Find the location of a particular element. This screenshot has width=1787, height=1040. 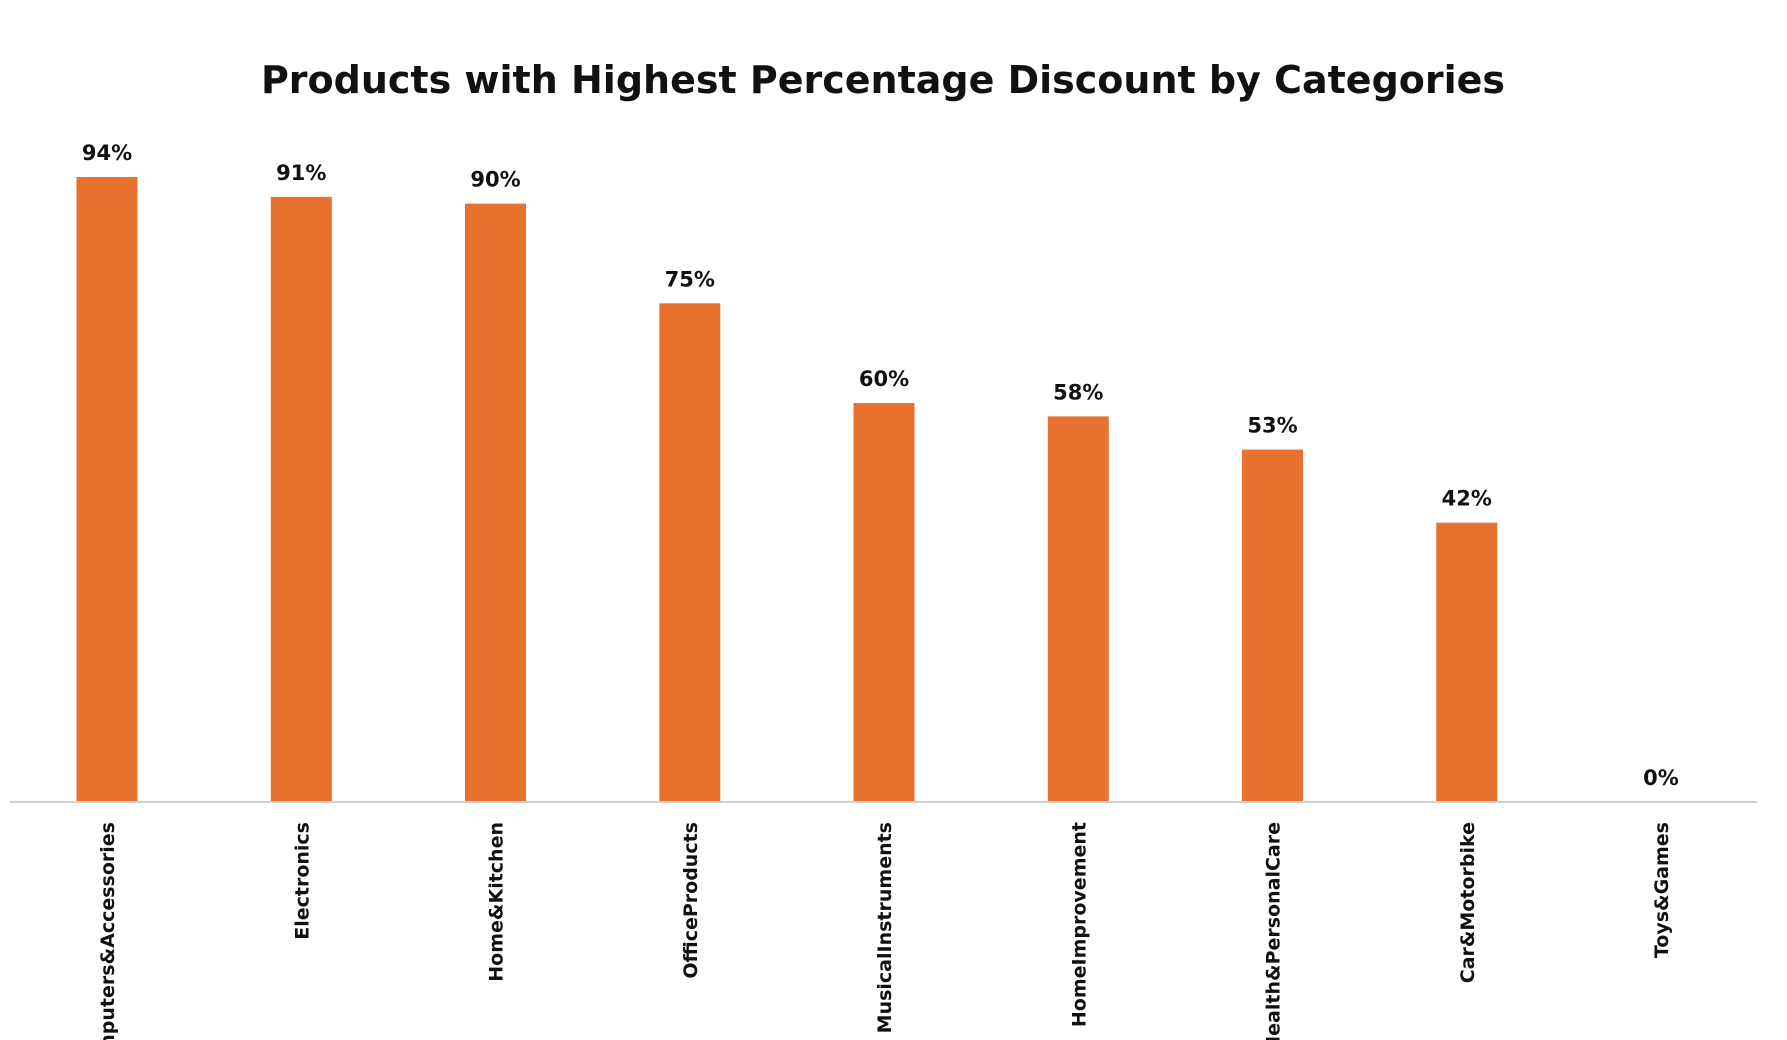

bar-computers-accessories is located at coordinates (107, 489).